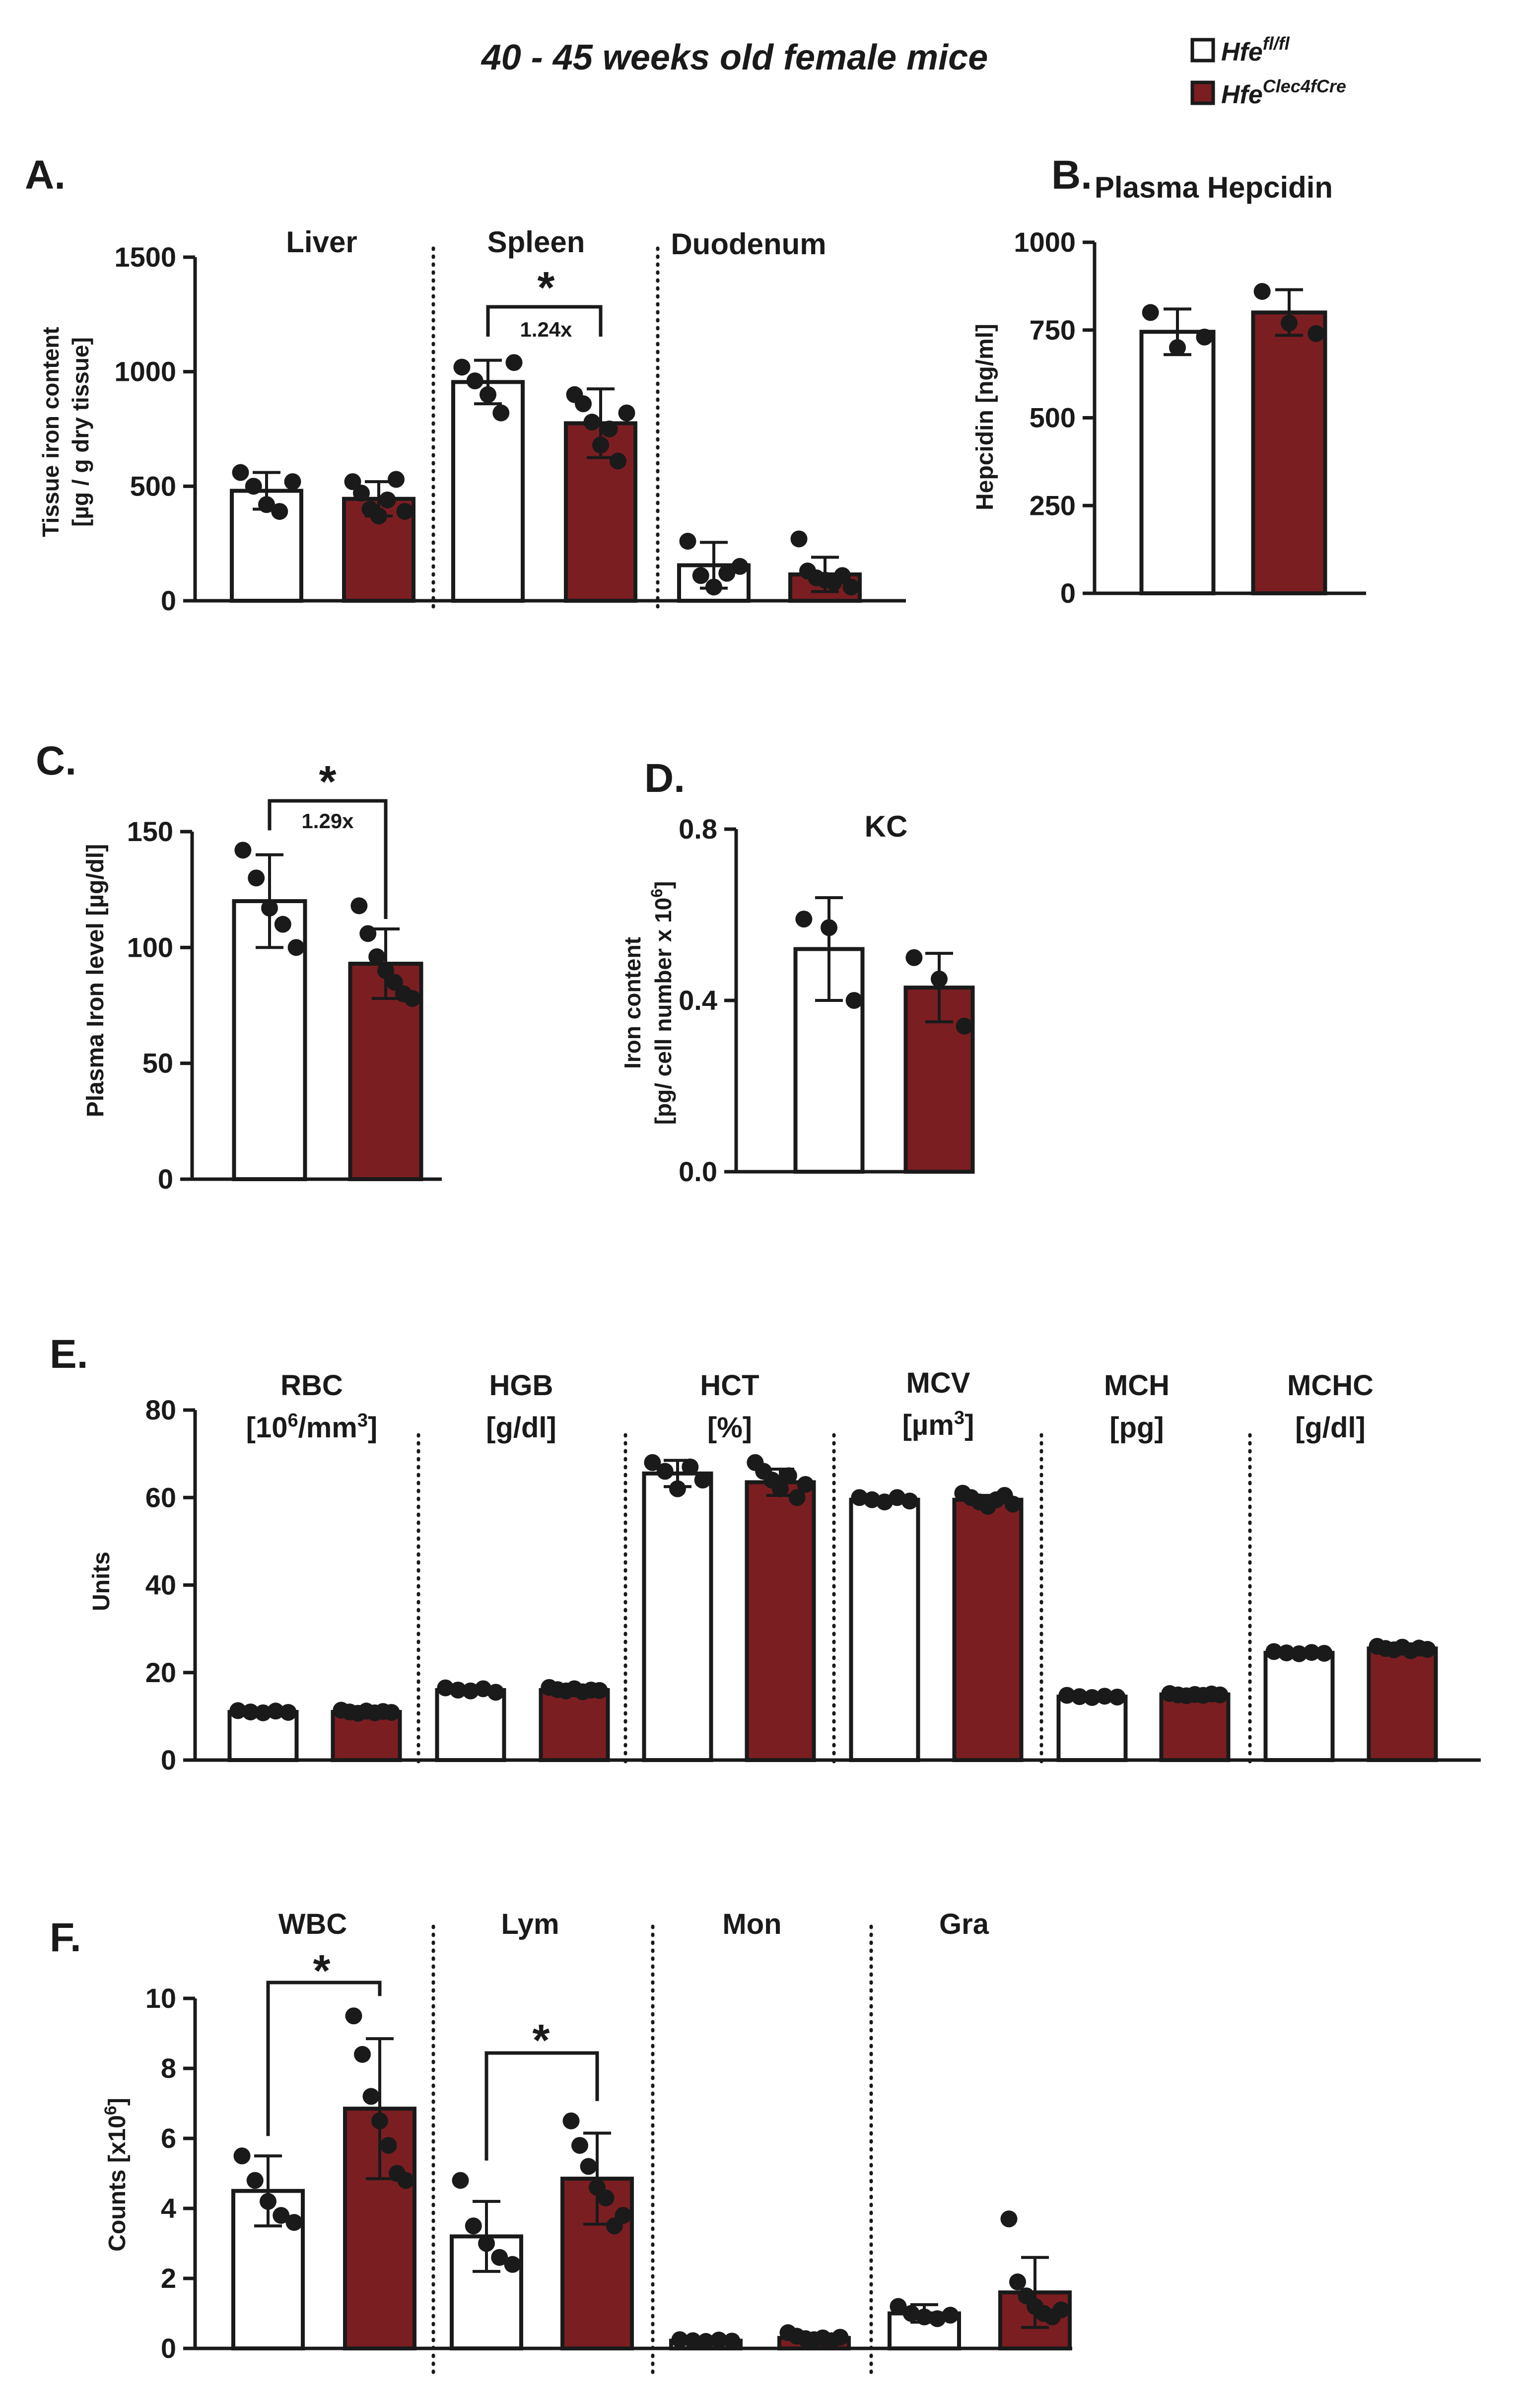 The height and width of the screenshot is (2408, 1515). Describe the element at coordinates (145, 371) in the screenshot. I see `panel-a-ytick-label: 1000` at that location.